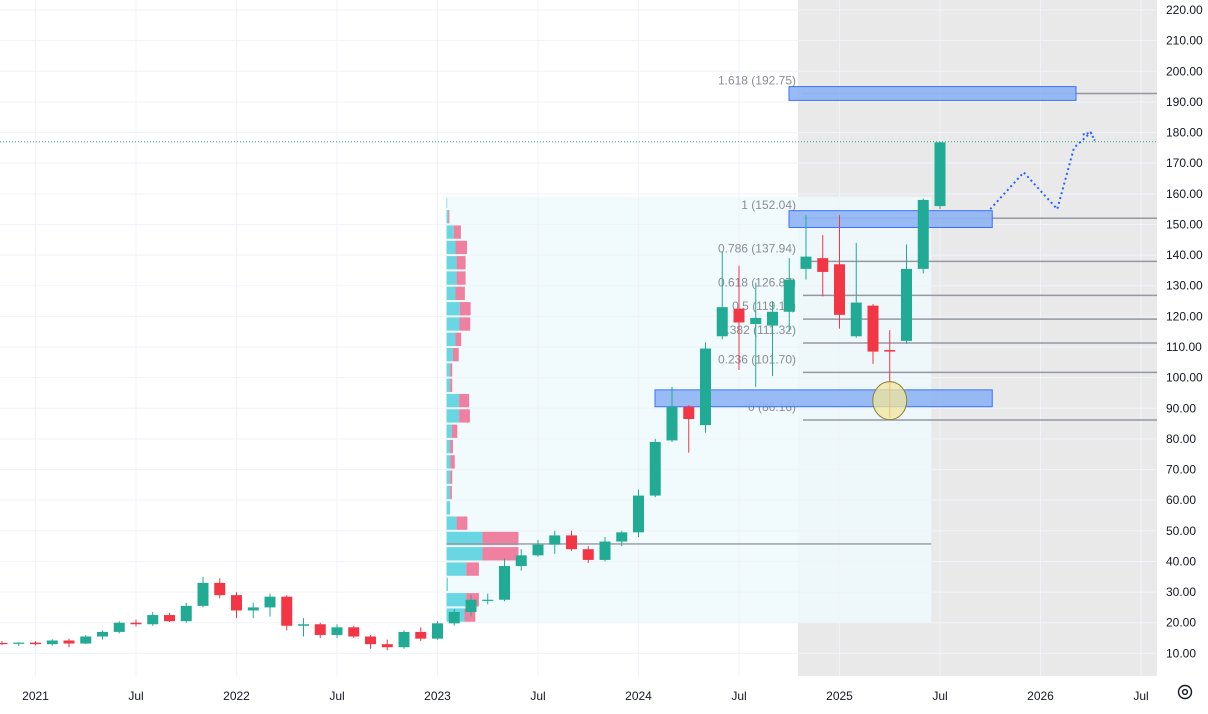 The height and width of the screenshot is (714, 1208). I want to click on fib-level-label: 0.236 (101.70), so click(757, 359).